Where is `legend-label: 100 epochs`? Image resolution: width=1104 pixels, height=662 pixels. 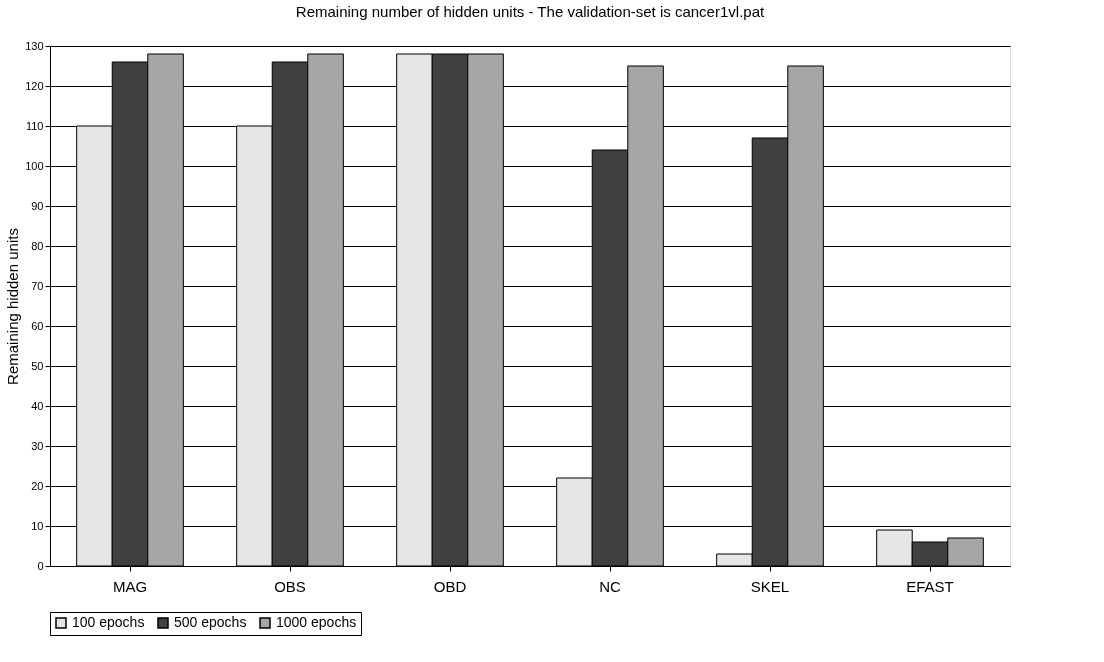 legend-label: 100 epochs is located at coordinates (108, 622).